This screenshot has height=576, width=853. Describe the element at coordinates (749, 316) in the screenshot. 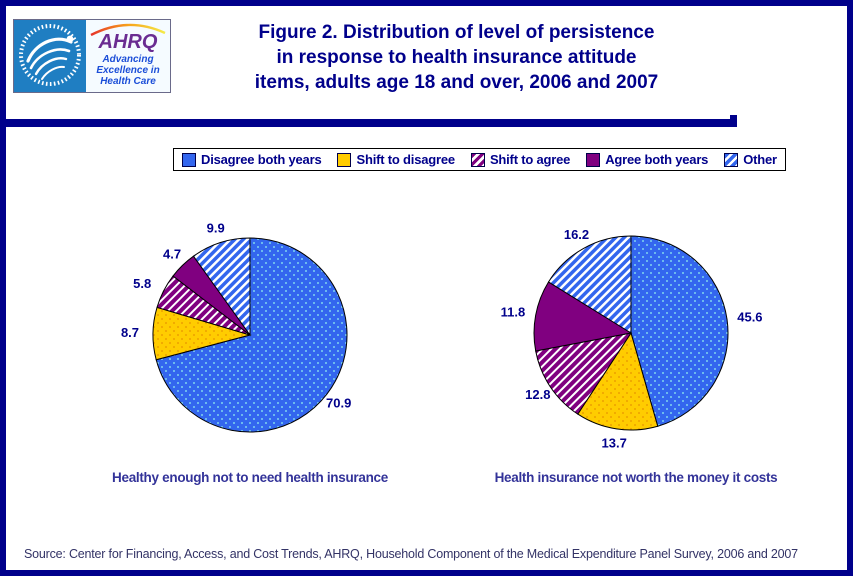

I see `pie-value-label: 45.6` at that location.